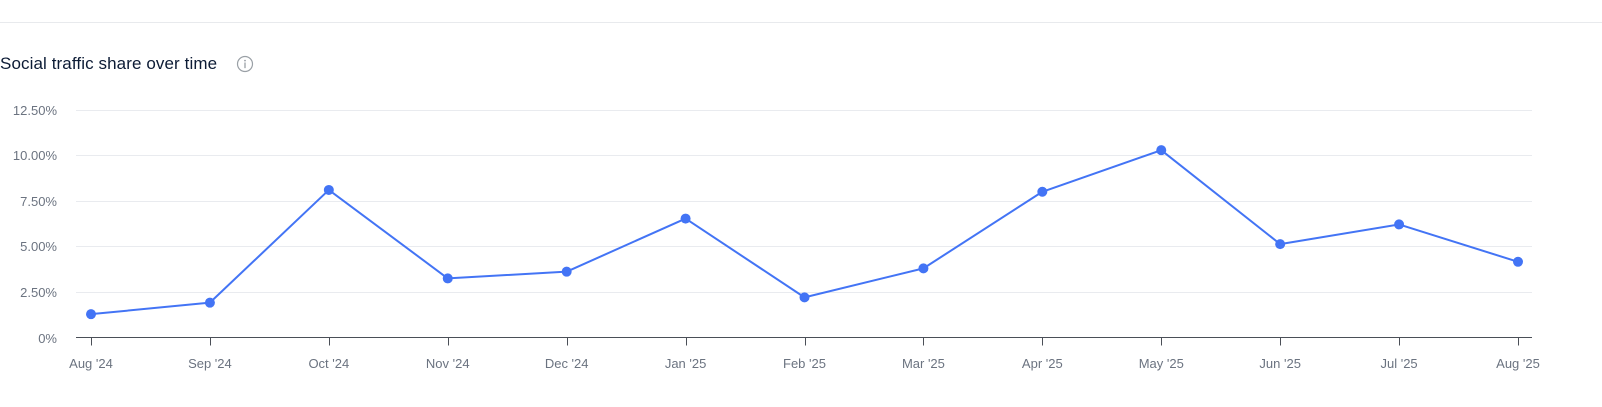  What do you see at coordinates (1280, 363) in the screenshot?
I see `x-tick-label: Jun '25` at bounding box center [1280, 363].